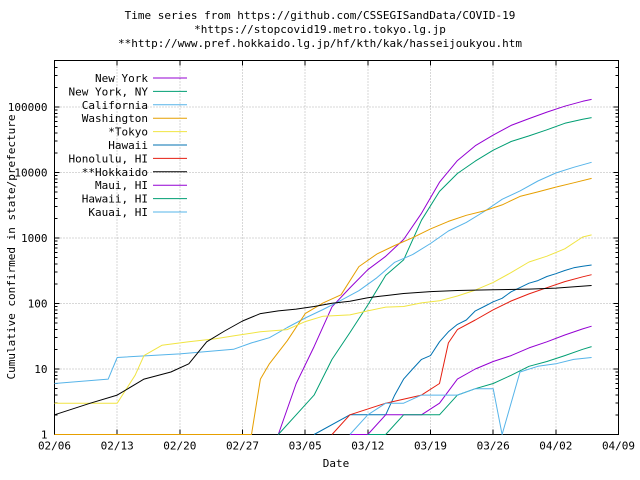  What do you see at coordinates (128, 145) in the screenshot?
I see `legend-label: Hawaii` at bounding box center [128, 145].